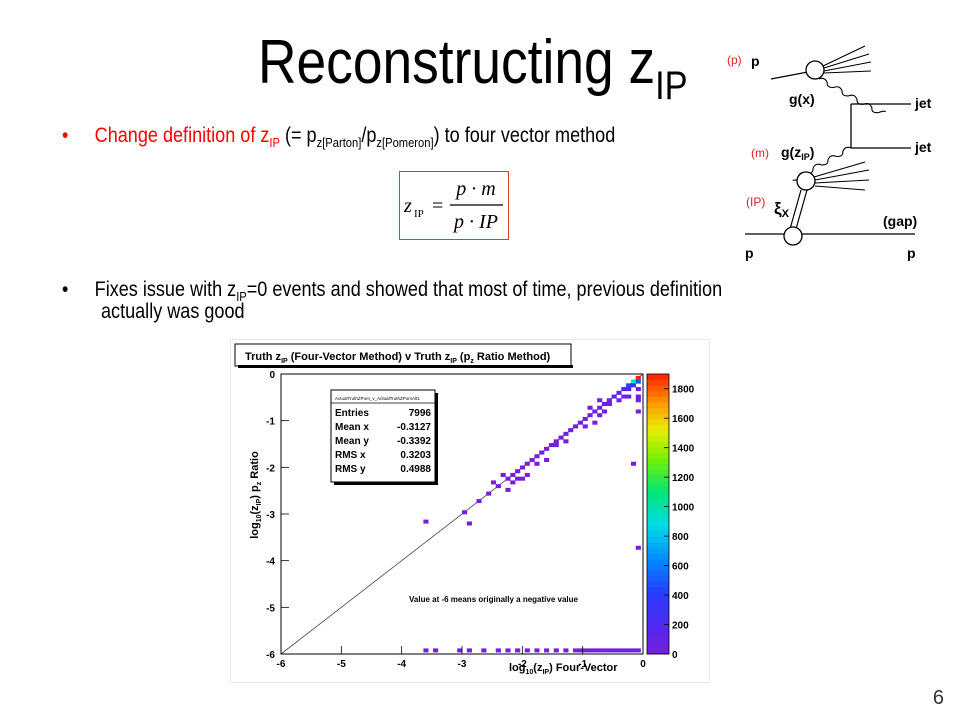 This screenshot has width=960, height=720. I want to click on remnant-line, so click(847, 66).